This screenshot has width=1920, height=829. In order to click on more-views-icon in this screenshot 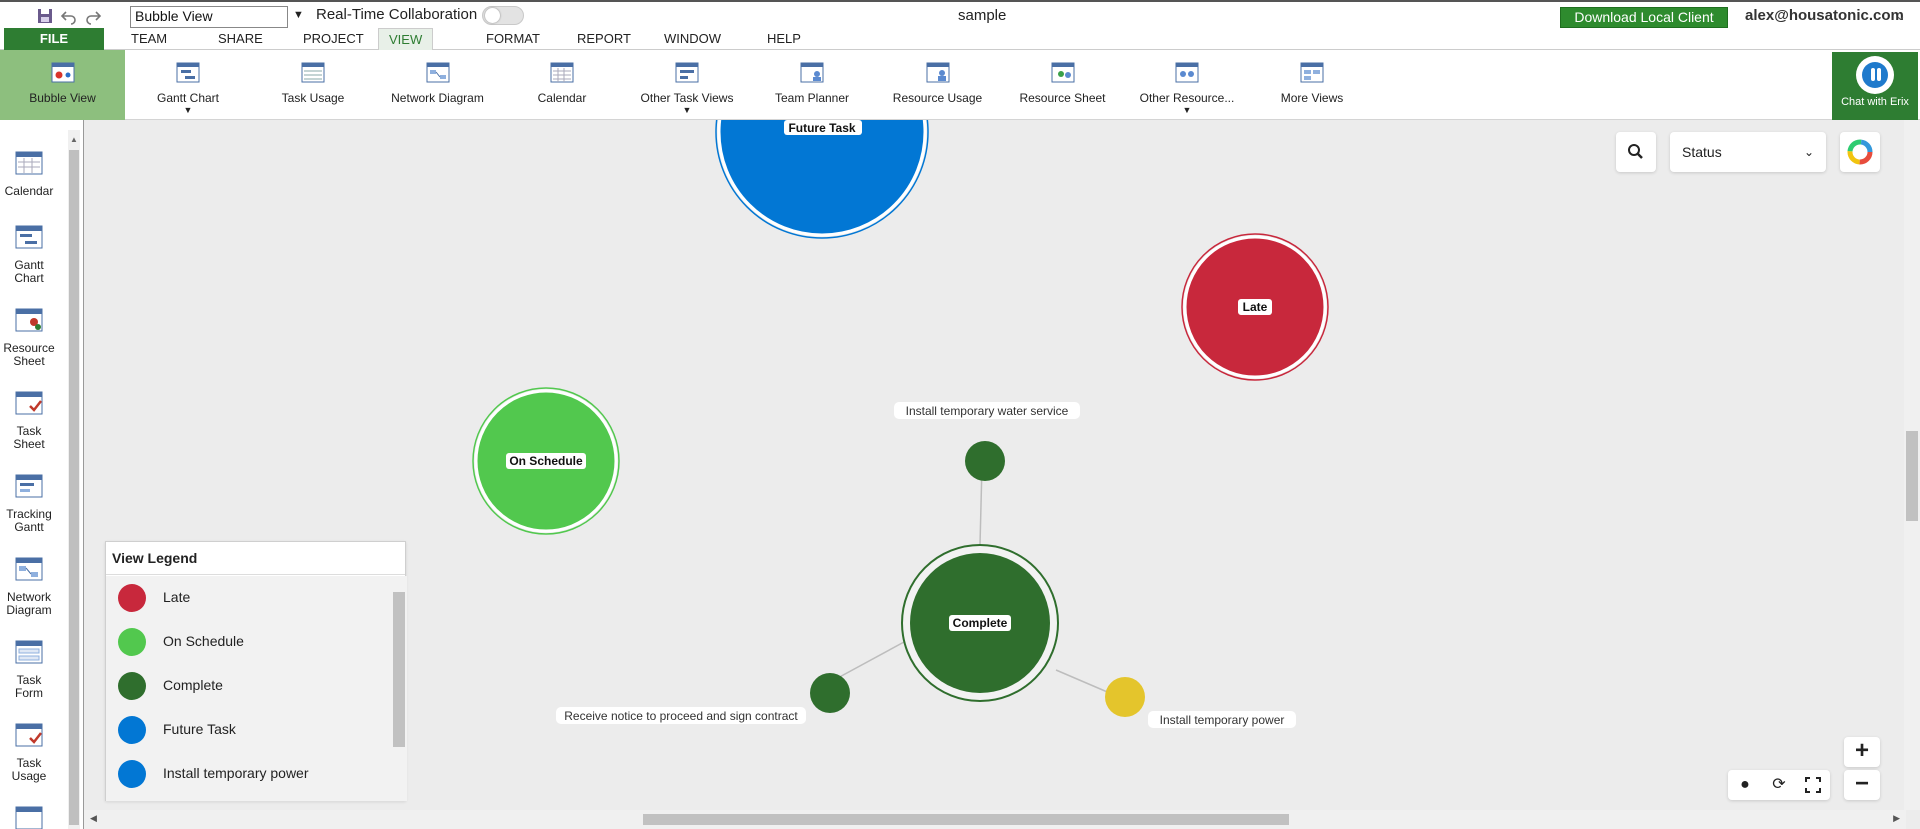, I will do `click(1312, 72)`.